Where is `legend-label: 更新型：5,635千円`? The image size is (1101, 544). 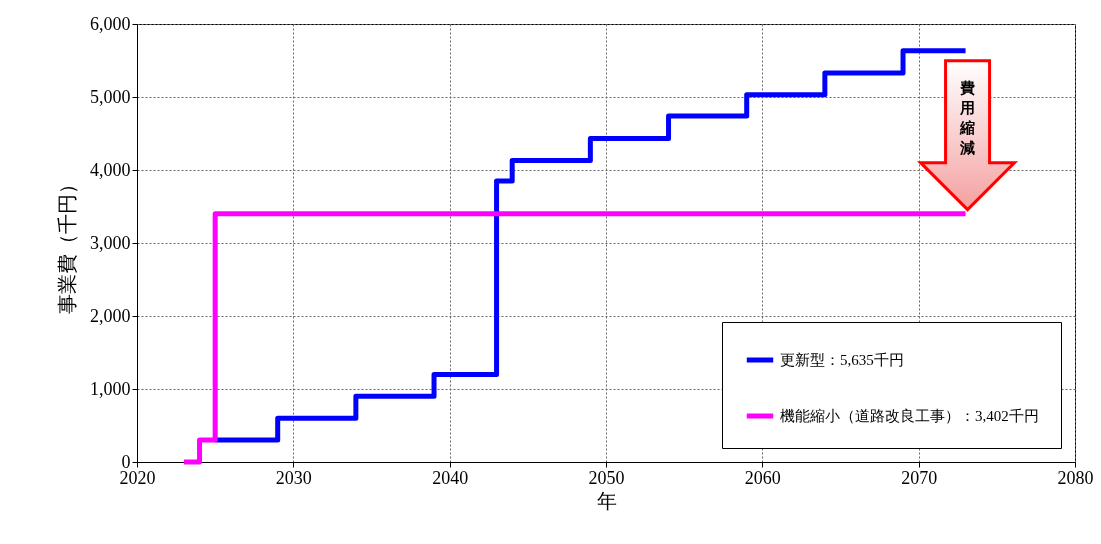
legend-label: 更新型：5,635千円 is located at coordinates (842, 360).